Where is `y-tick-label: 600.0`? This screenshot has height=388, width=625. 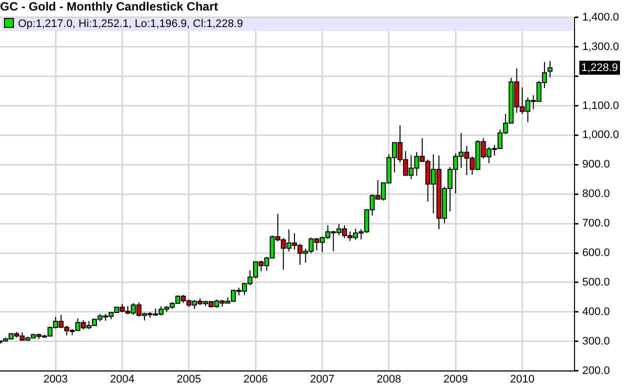 y-tick-label: 600.0 is located at coordinates (596, 253).